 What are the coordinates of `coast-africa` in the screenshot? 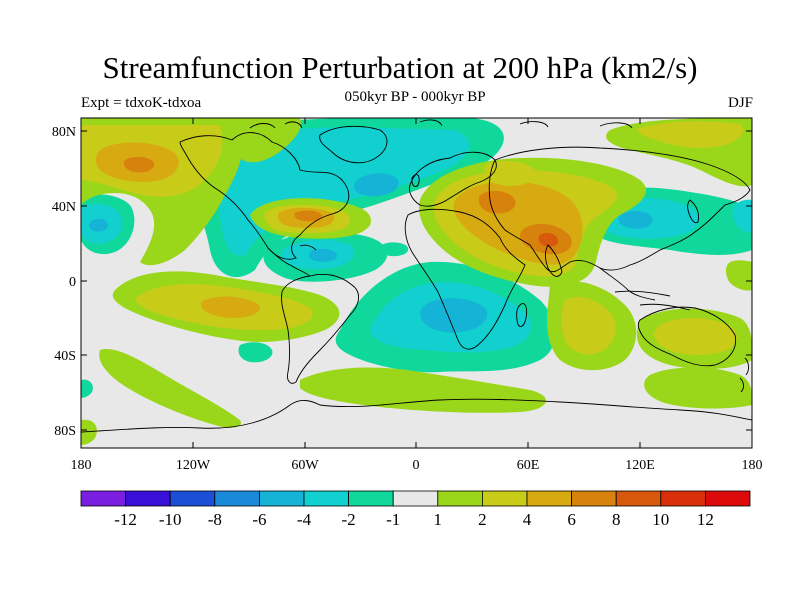 It's located at (465, 279).